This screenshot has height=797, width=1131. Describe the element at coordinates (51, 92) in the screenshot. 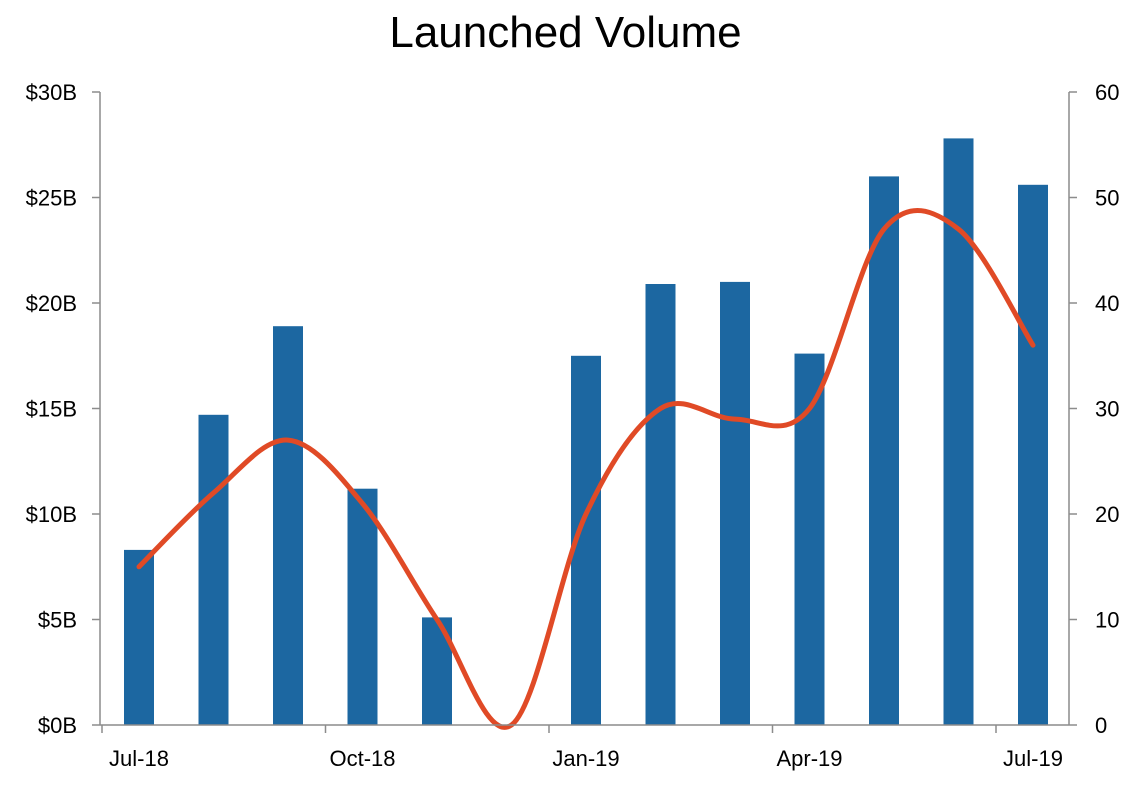

I see `y-left-tick-label: $30B` at that location.